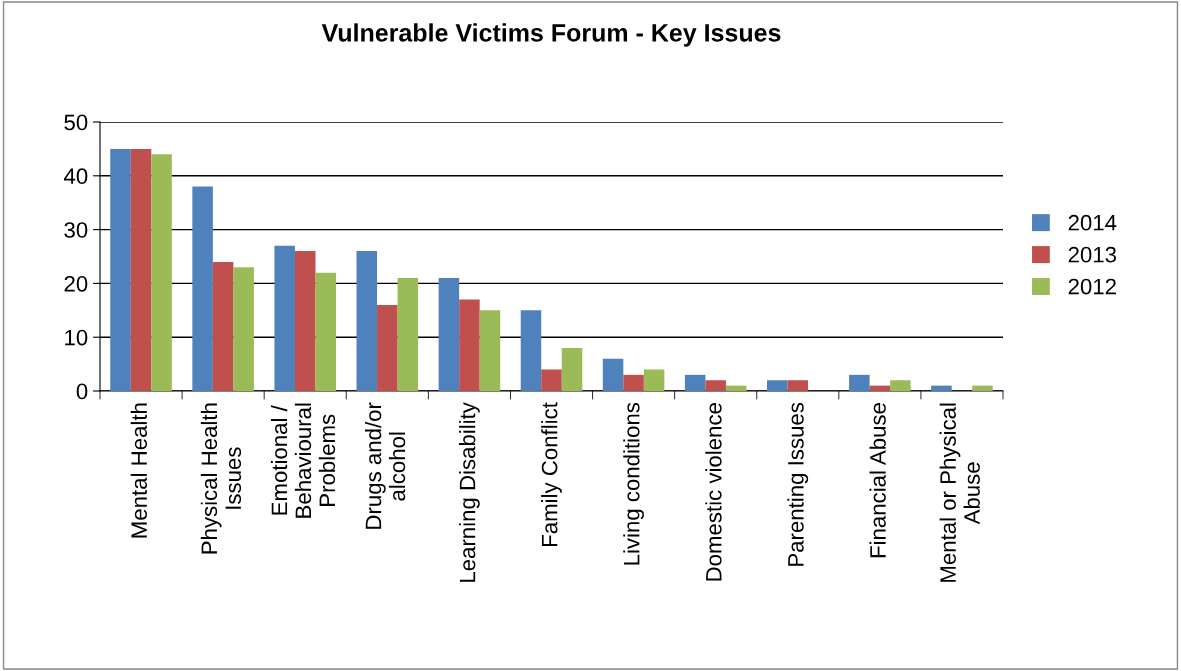  What do you see at coordinates (959, 492) in the screenshot?
I see `x-tick-label: Mental or Physical Abuse` at bounding box center [959, 492].